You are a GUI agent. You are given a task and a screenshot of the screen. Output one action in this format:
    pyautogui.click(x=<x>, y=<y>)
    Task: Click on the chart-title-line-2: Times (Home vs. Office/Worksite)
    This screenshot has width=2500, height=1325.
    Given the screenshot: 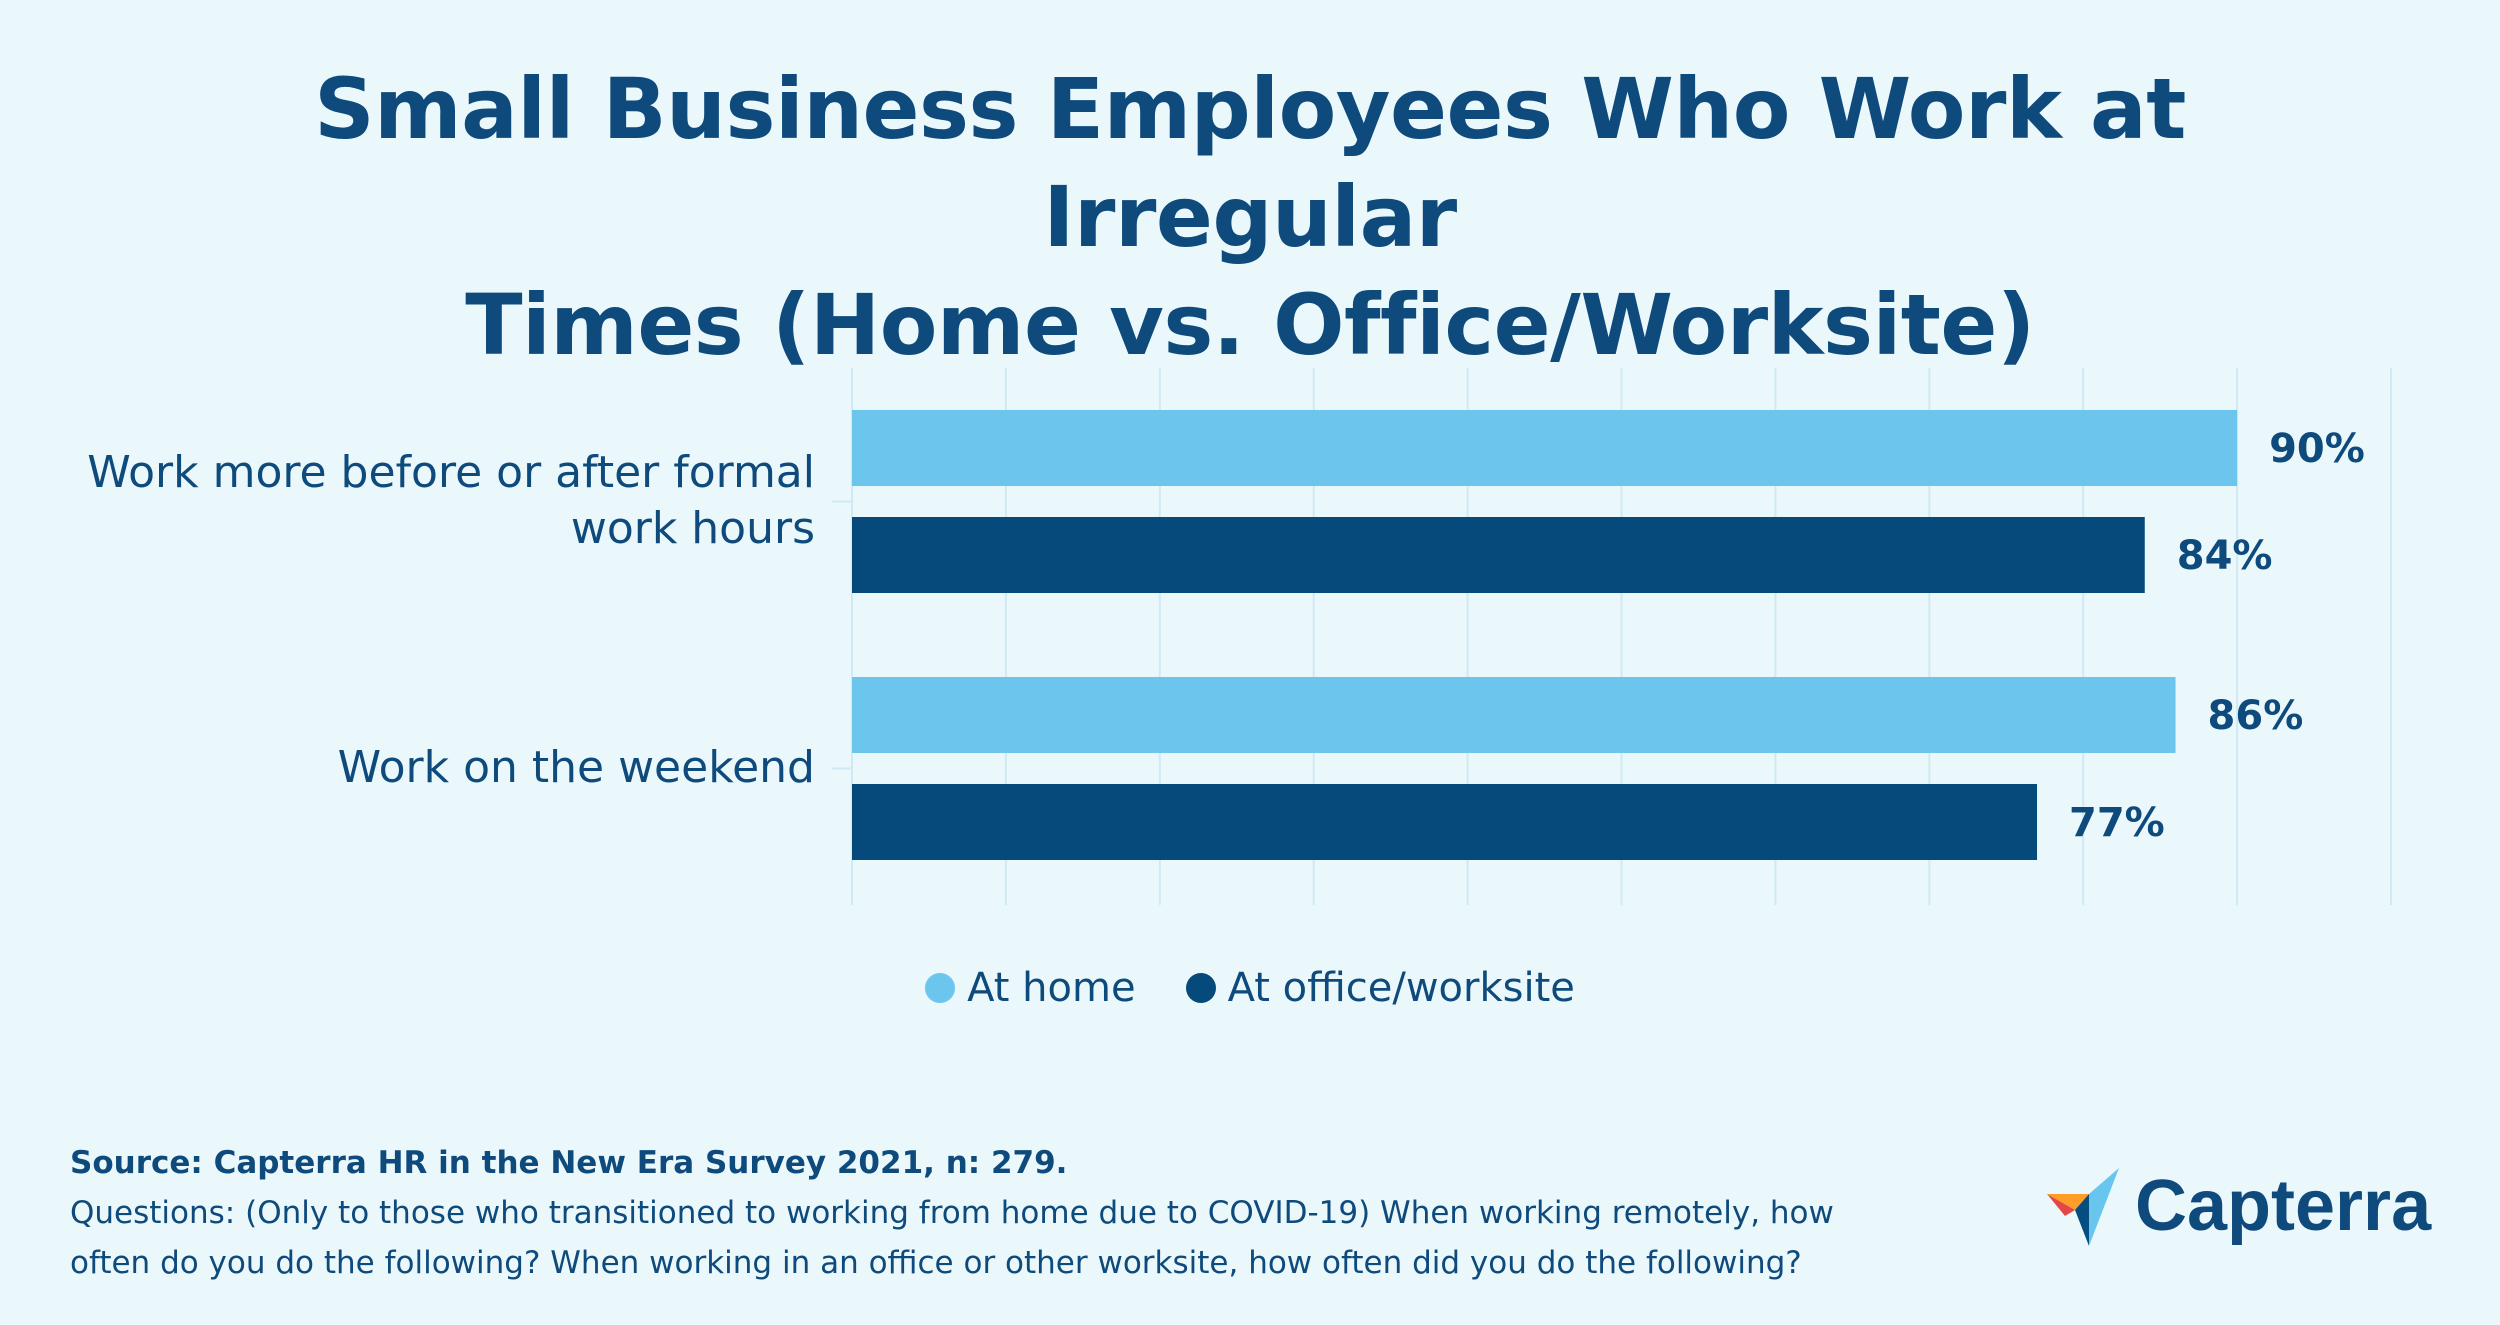 What is the action you would take?
    pyautogui.click(x=1250, y=325)
    